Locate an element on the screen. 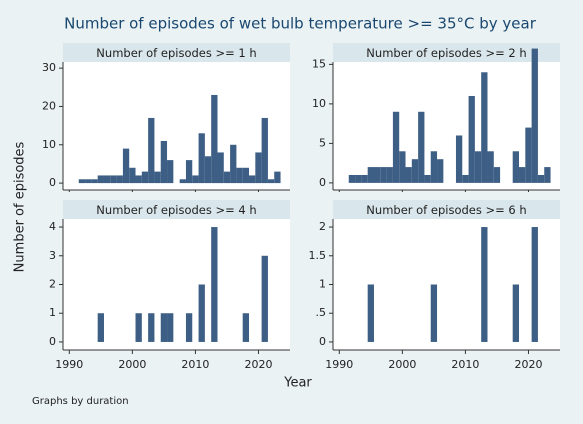  y-tick-label: 3 is located at coordinates (52, 255).